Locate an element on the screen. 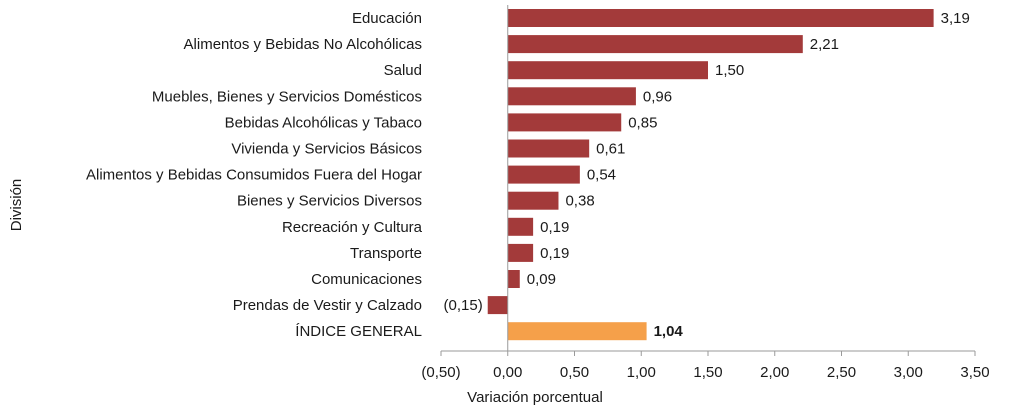 The height and width of the screenshot is (409, 1024). x-tick-label: 0,00 is located at coordinates (507, 372).